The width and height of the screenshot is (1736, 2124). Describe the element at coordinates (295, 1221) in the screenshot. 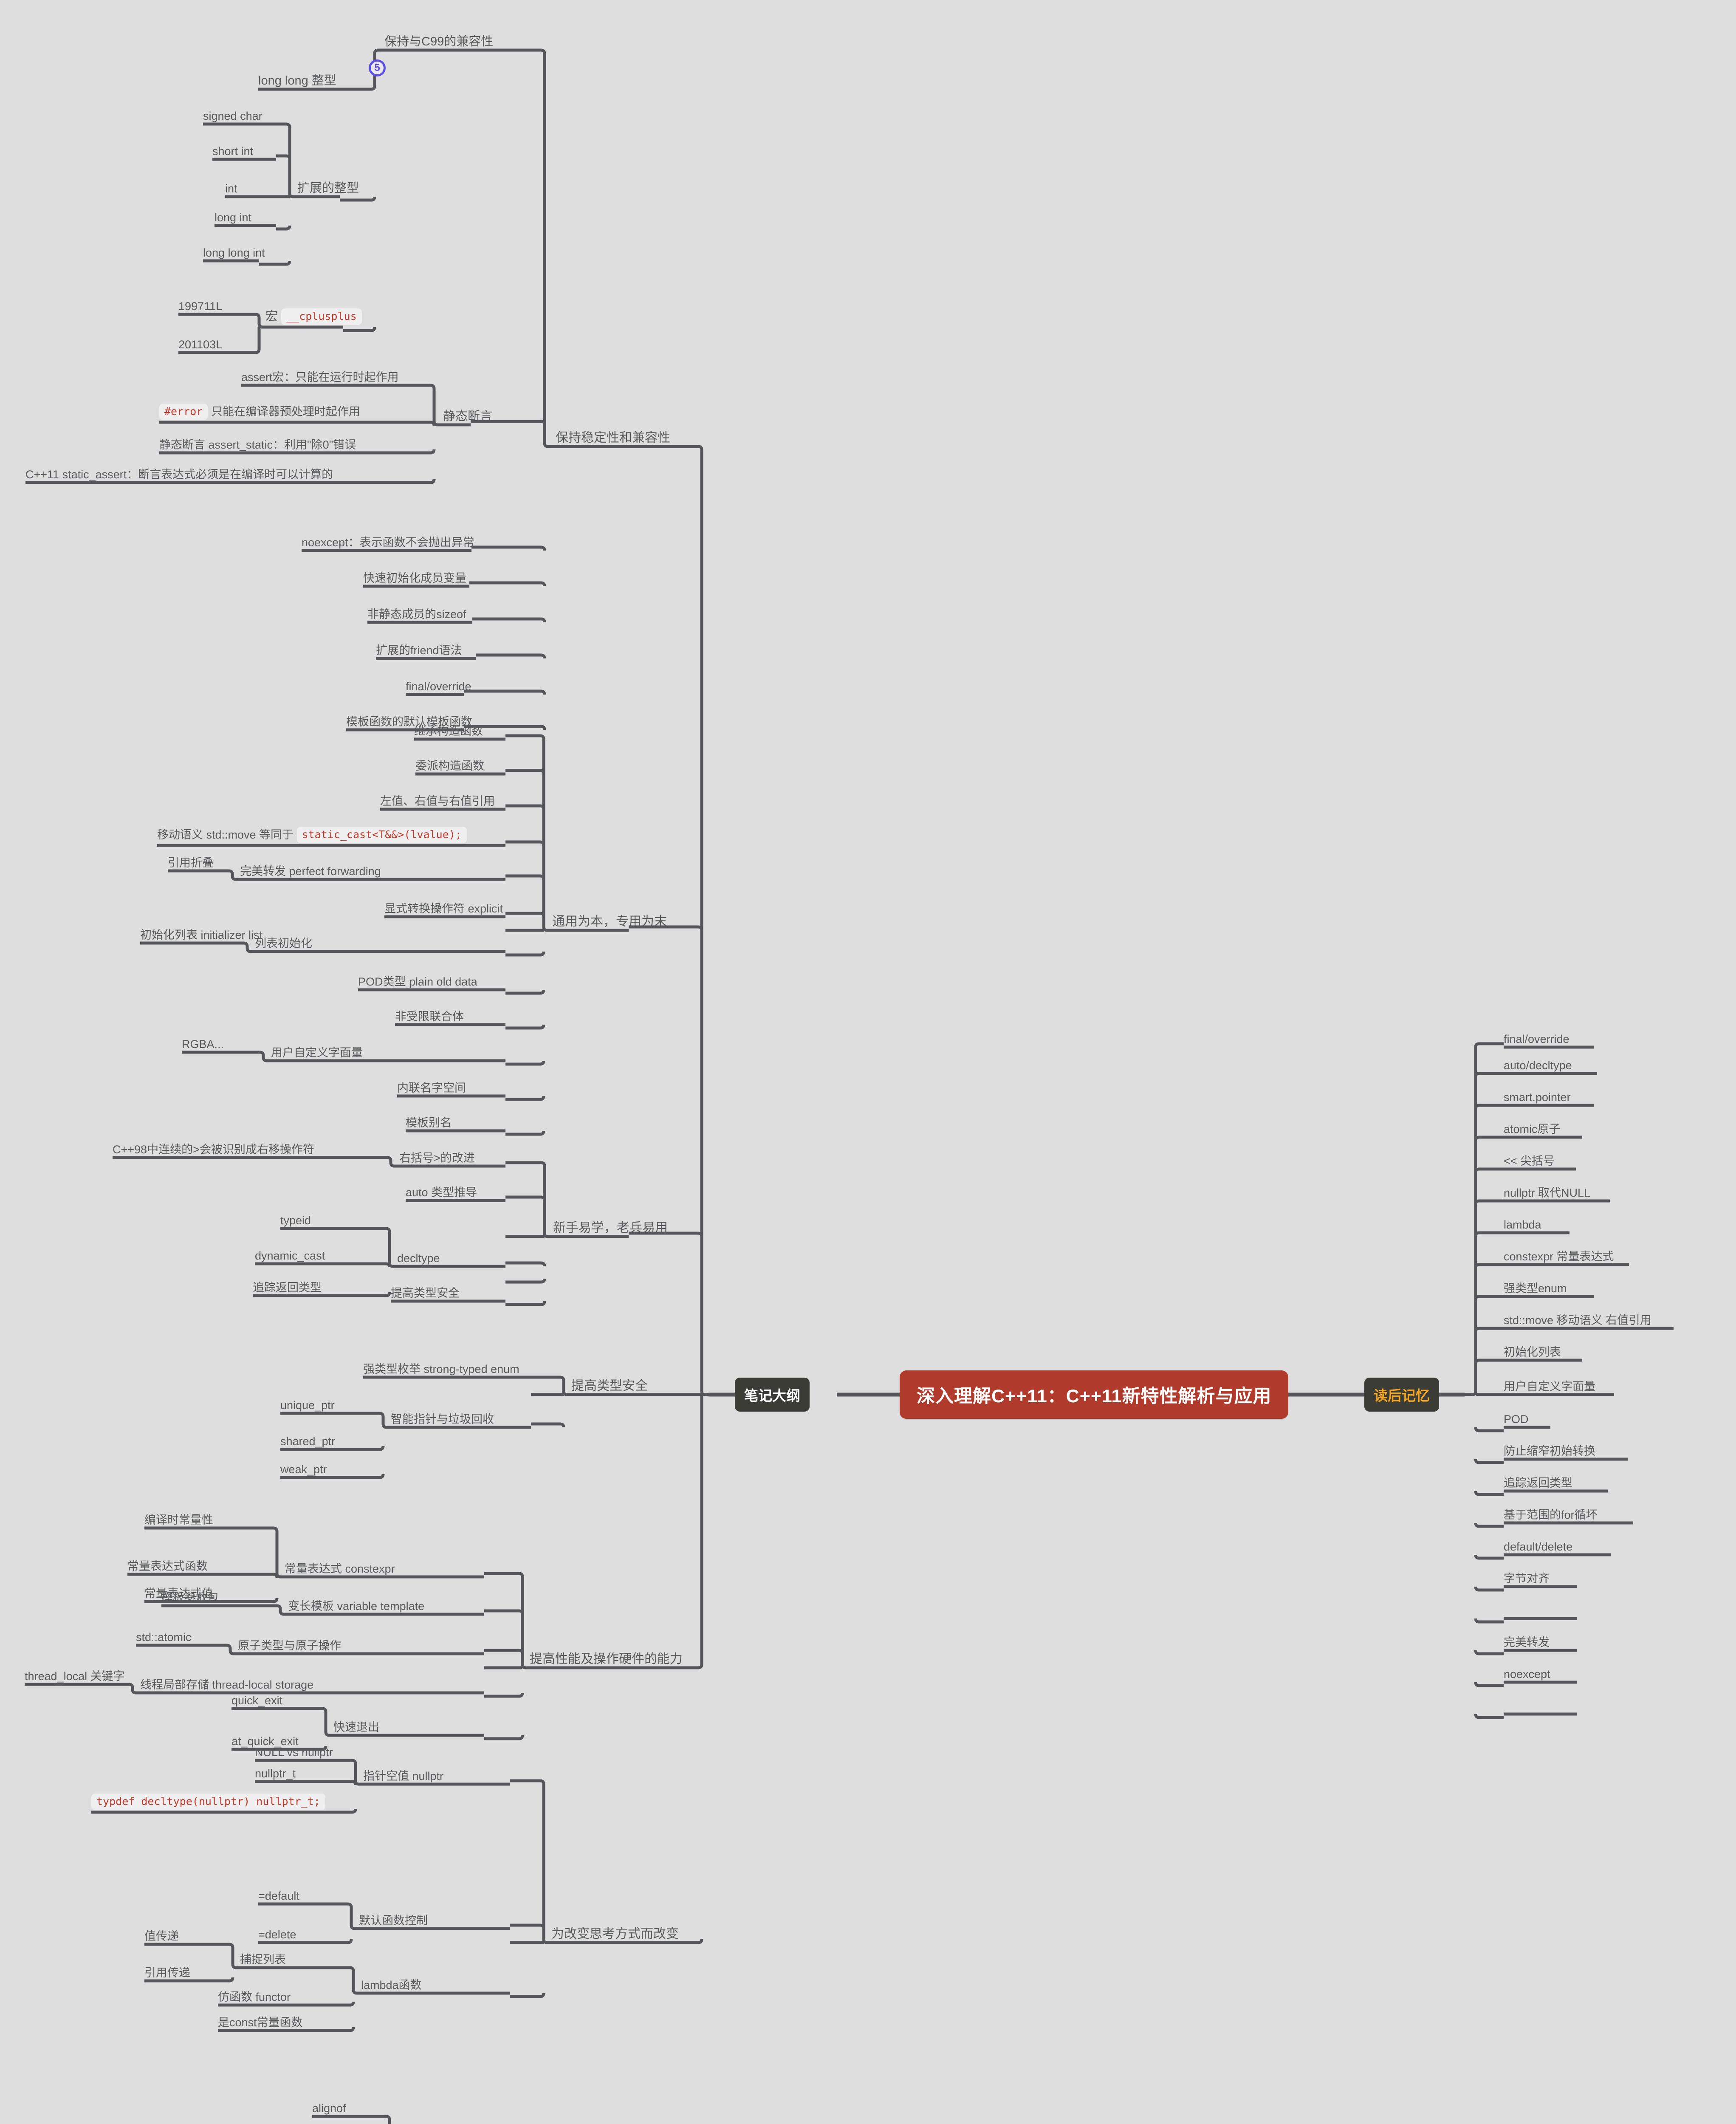

I see `node-typeid: typeid` at that location.